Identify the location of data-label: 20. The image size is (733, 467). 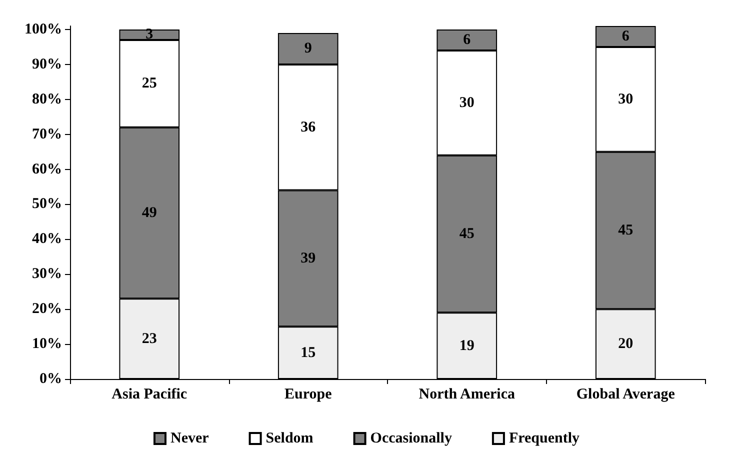
(626, 344).